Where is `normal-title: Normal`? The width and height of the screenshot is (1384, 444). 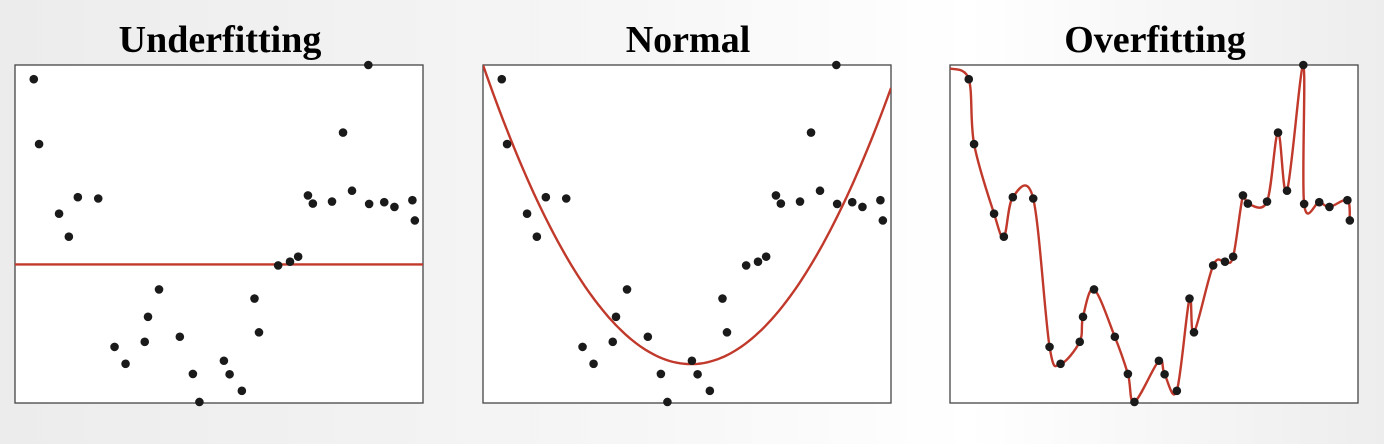 normal-title: Normal is located at coordinates (688, 40).